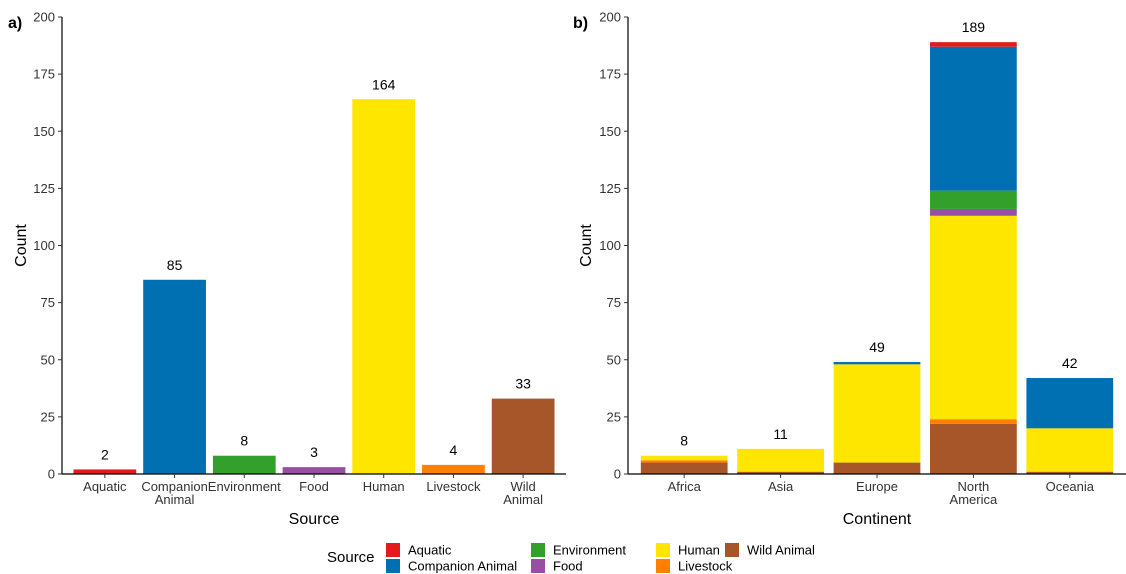 The width and height of the screenshot is (1126, 574). What do you see at coordinates (877, 347) in the screenshot?
I see `data-label: 49` at bounding box center [877, 347].